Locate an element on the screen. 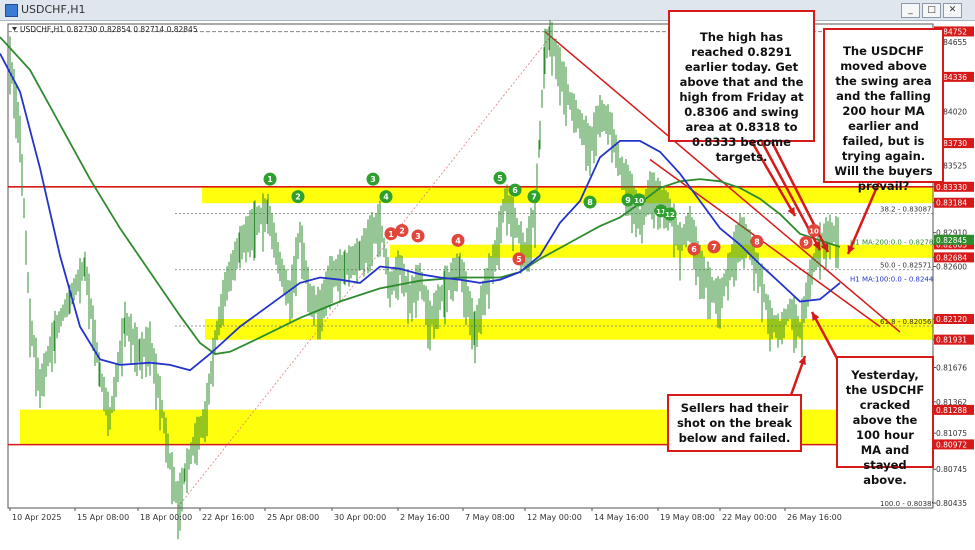  current-price-label: 0.82845 is located at coordinates (951, 240).